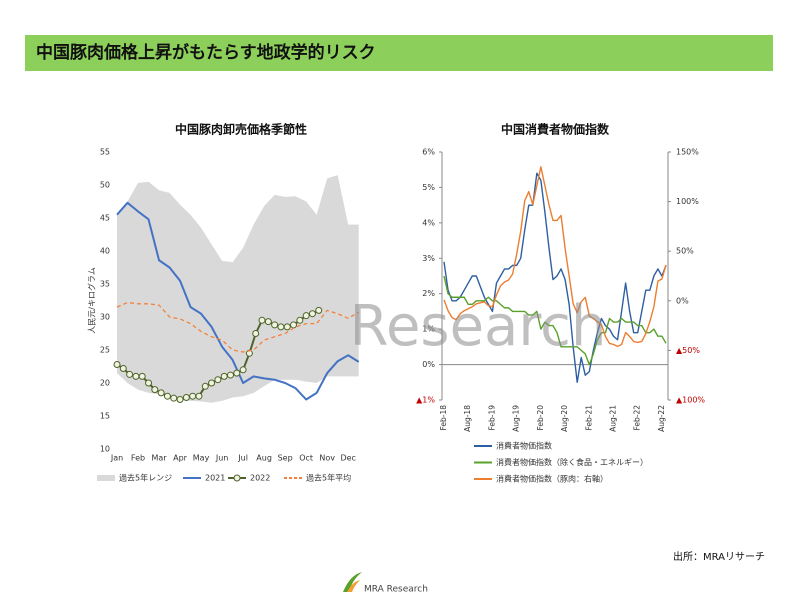 Image resolution: width=800 pixels, height=600 pixels. What do you see at coordinates (105, 416) in the screenshot?
I see `y-tick-label: 15` at bounding box center [105, 416].